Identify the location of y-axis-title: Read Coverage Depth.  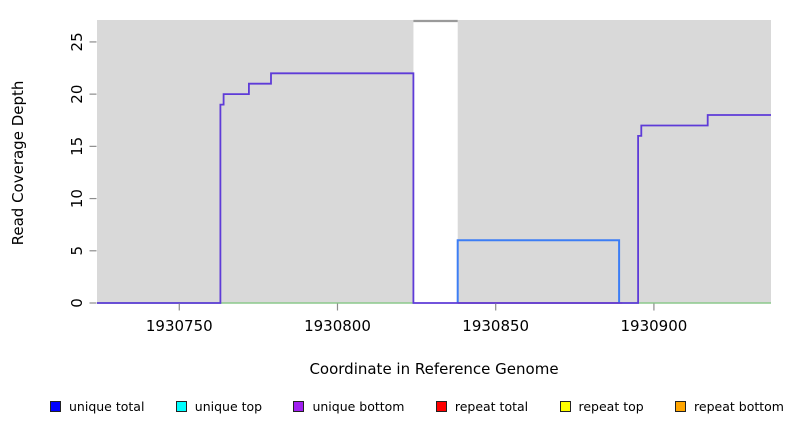
(18, 163).